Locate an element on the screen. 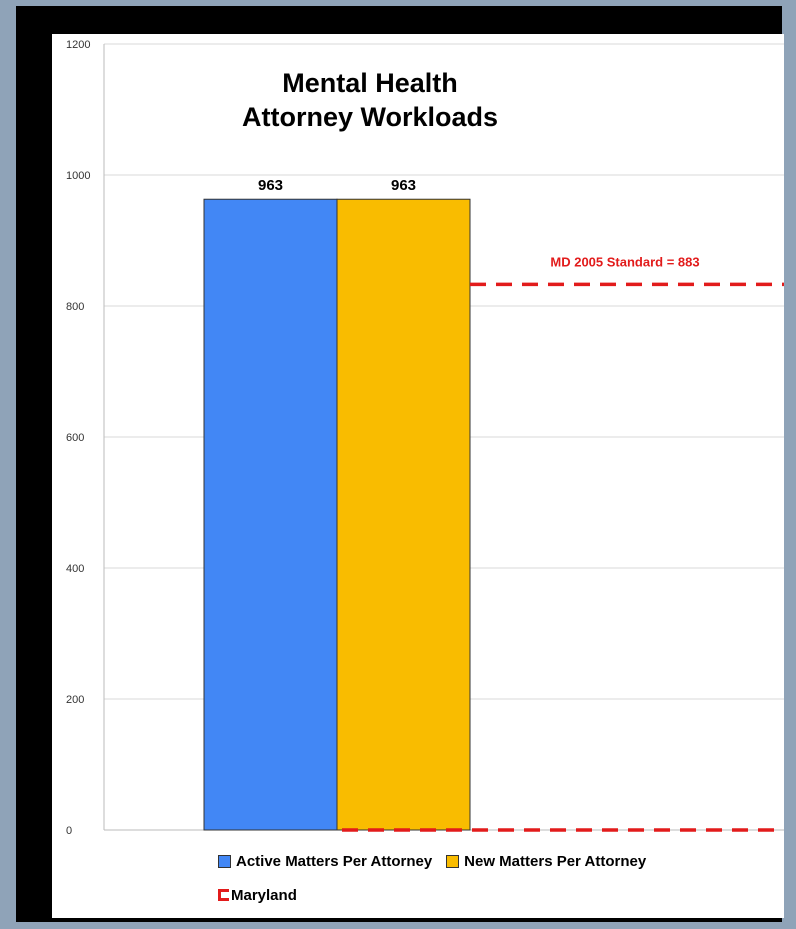 This screenshot has height=929, width=796. chart-title: Mental Health Attorney Workloads is located at coordinates (370, 100).